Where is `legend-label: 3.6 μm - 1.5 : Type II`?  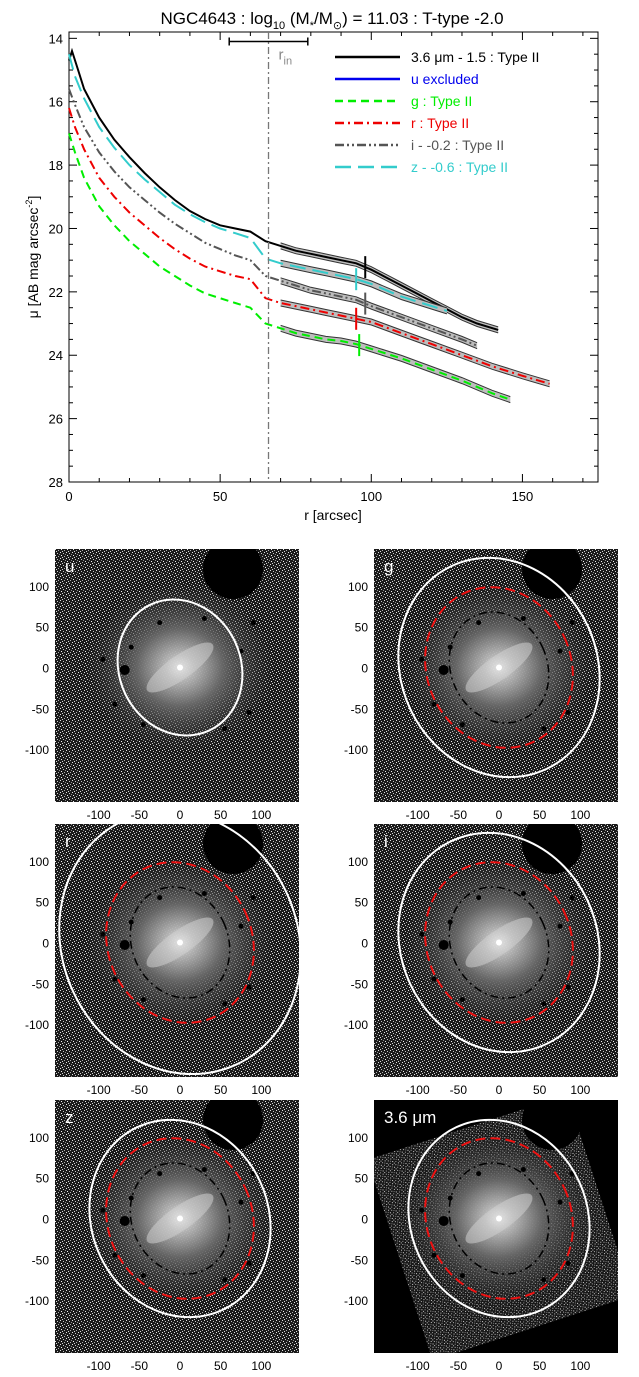 legend-label: 3.6 μm - 1.5 : Type II is located at coordinates (475, 57).